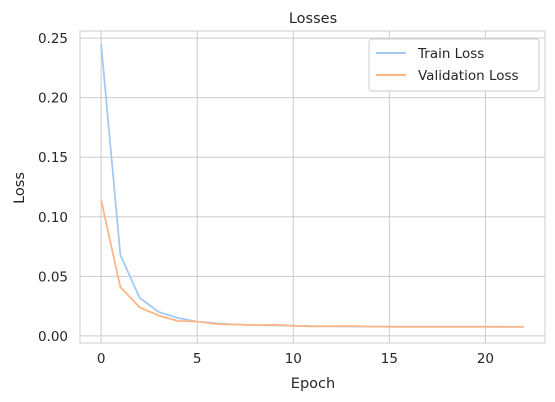 This screenshot has height=402, width=555. What do you see at coordinates (450, 54) in the screenshot?
I see `legend-label-train-loss: Train Loss` at bounding box center [450, 54].